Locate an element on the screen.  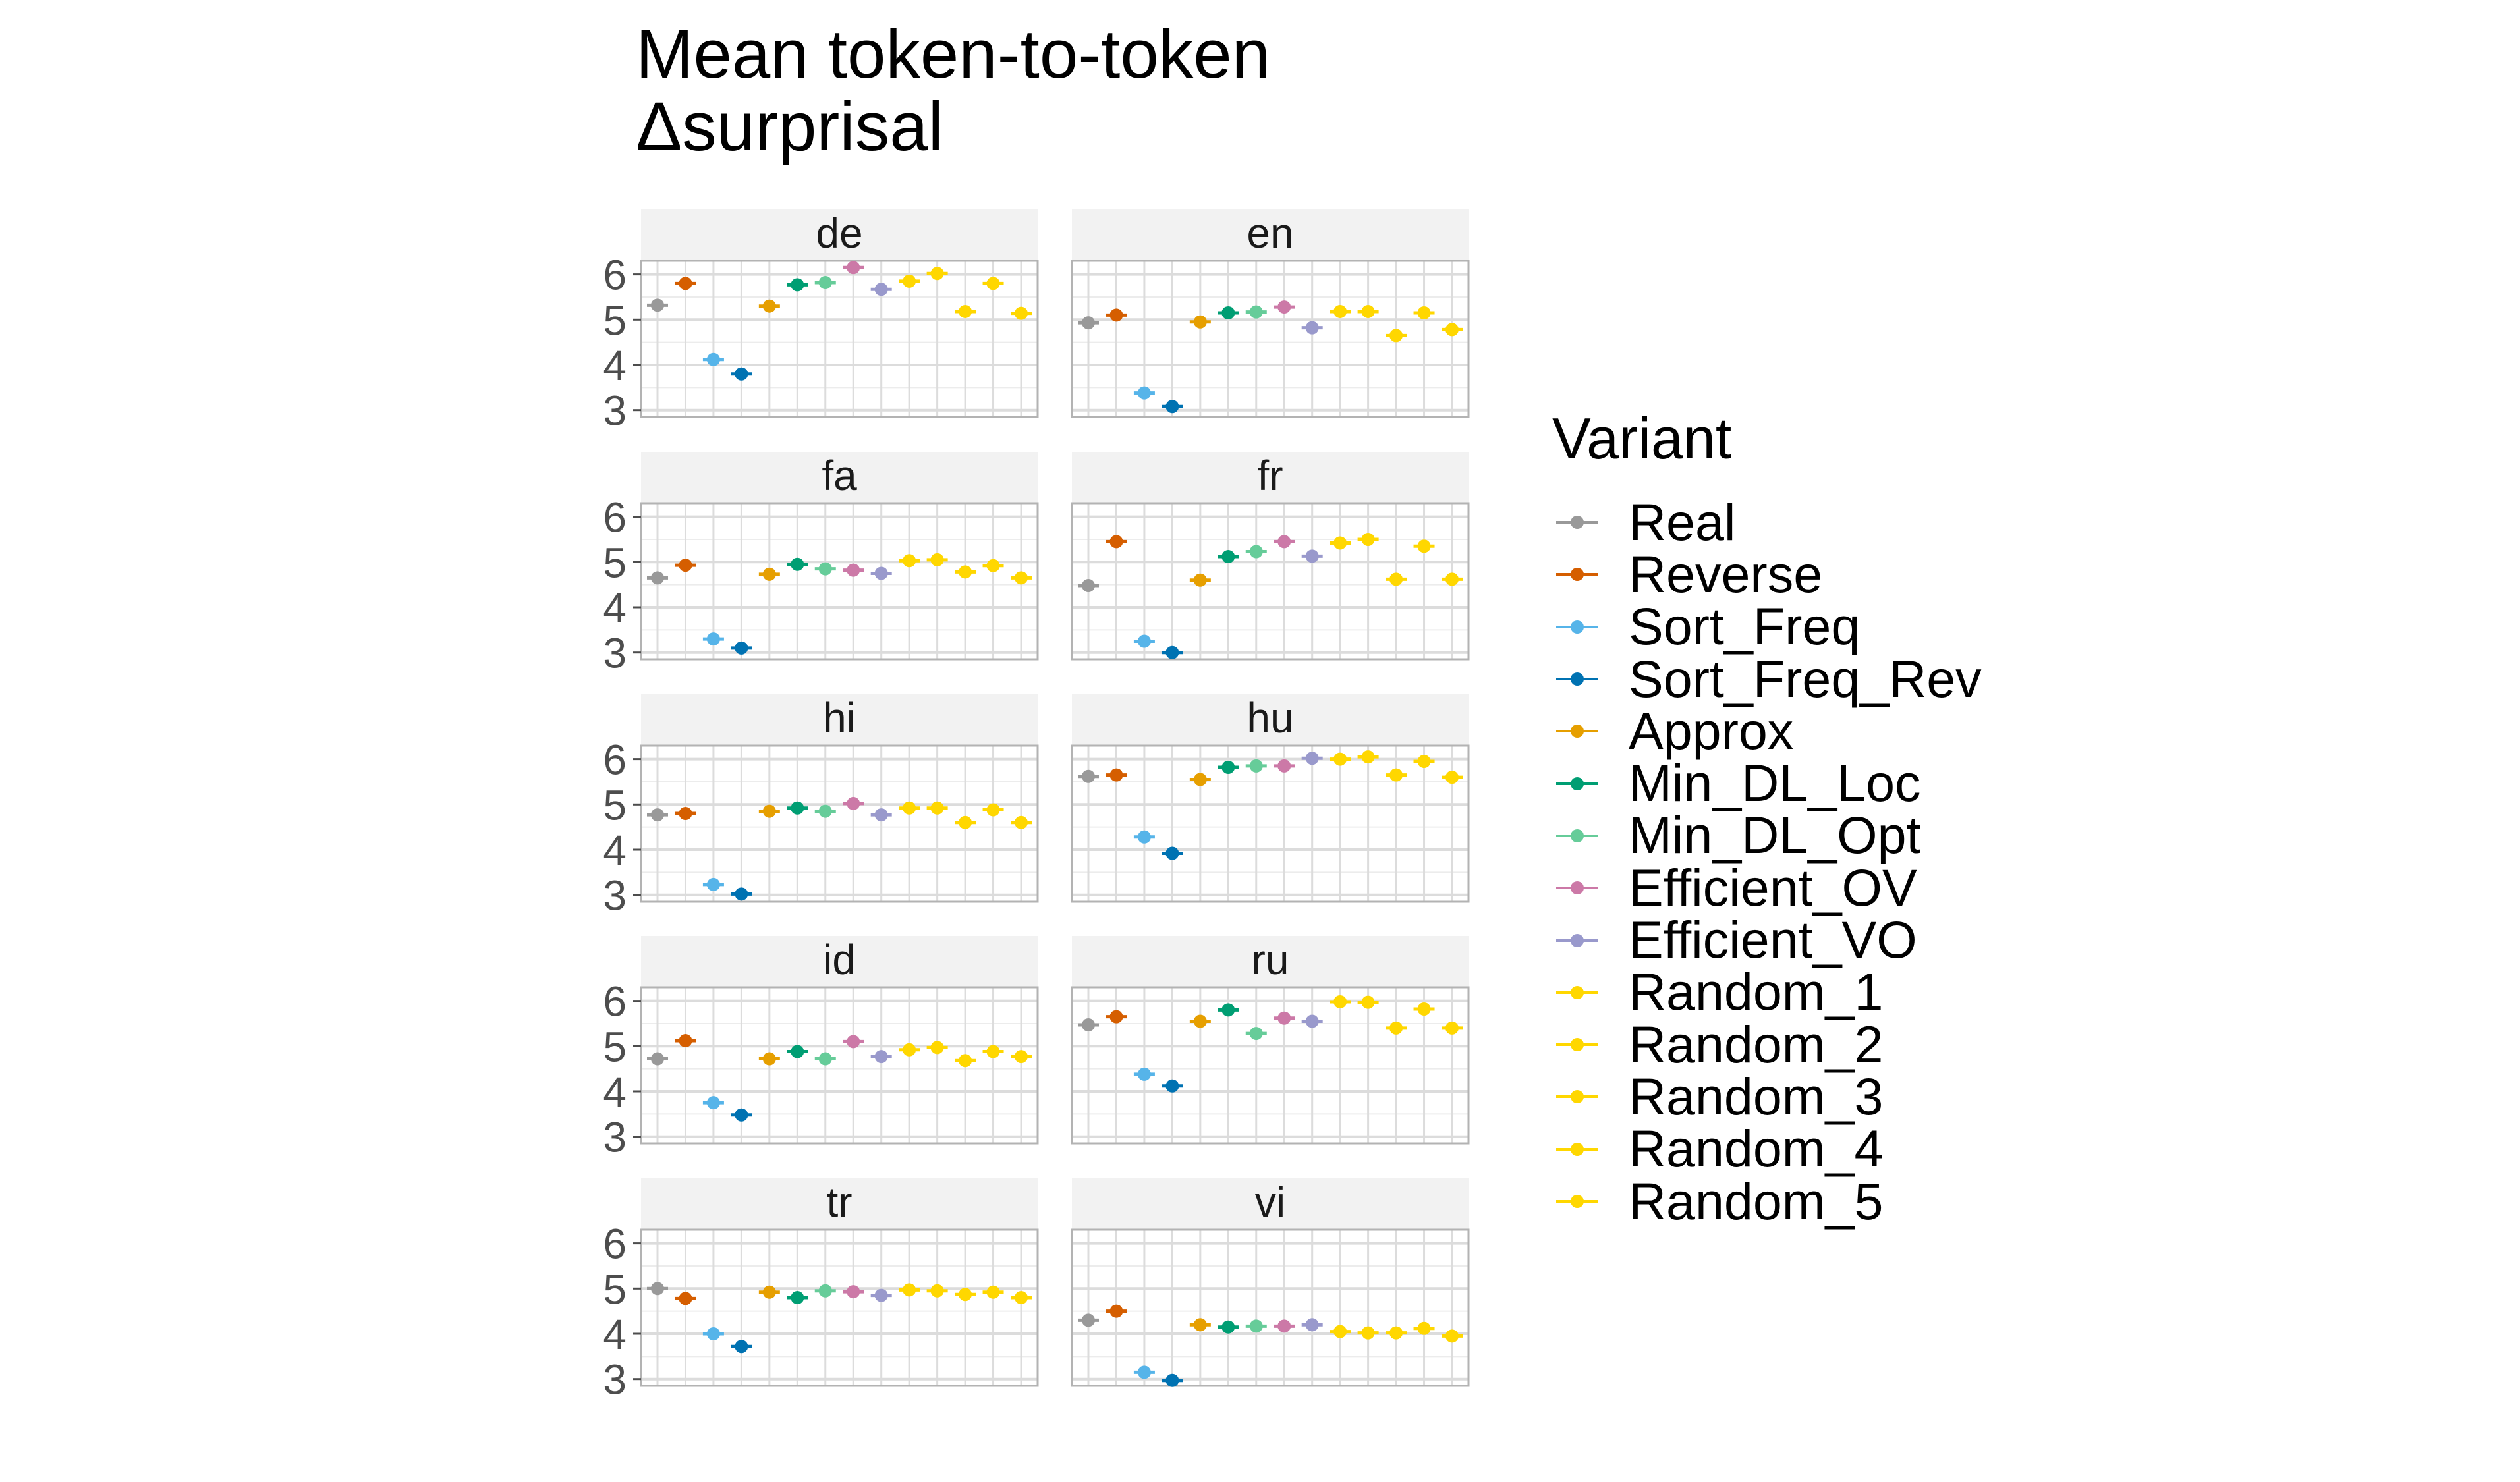
chart-title: Mean token-to-token Δsurprisal is located at coordinates (953, 90).